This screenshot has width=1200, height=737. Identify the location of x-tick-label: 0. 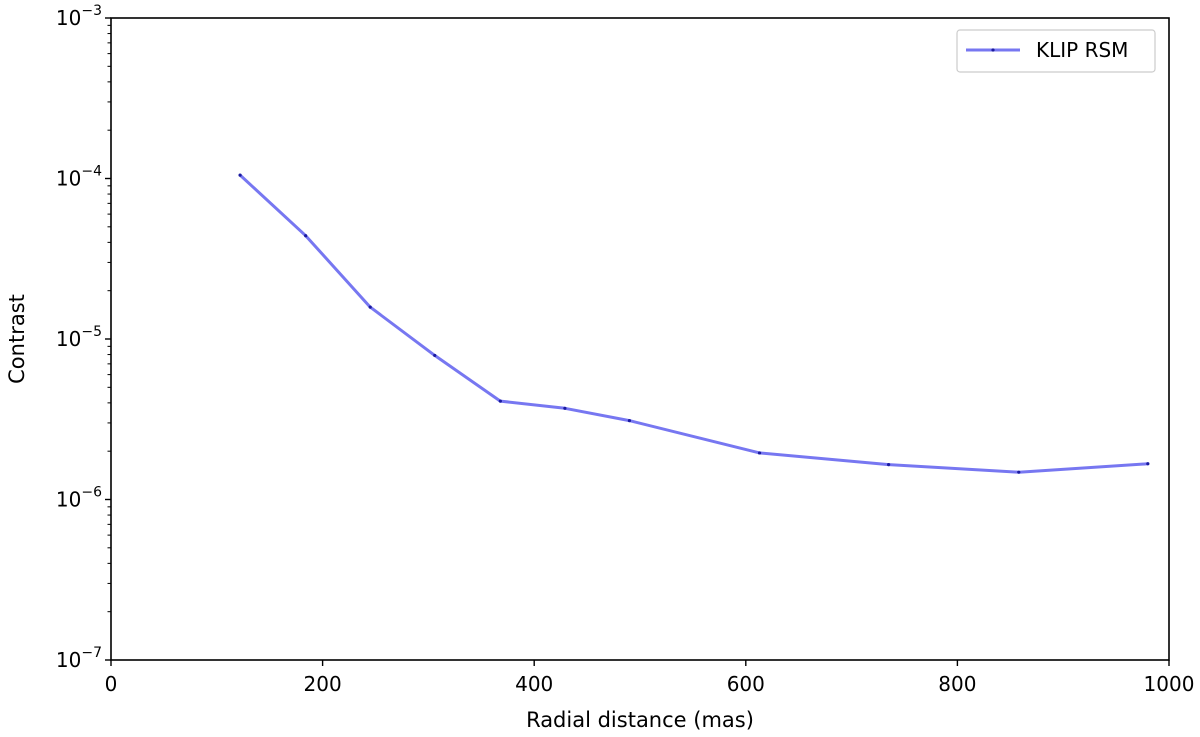
(111, 684).